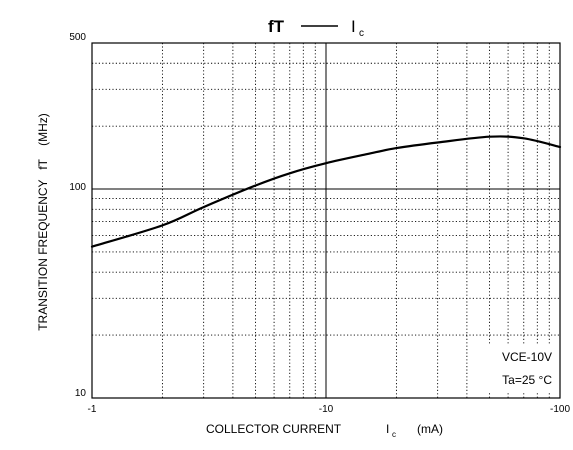 The height and width of the screenshot is (450, 573). Describe the element at coordinates (527, 380) in the screenshot. I see `annotation-ta: Ta=25 °C` at that location.